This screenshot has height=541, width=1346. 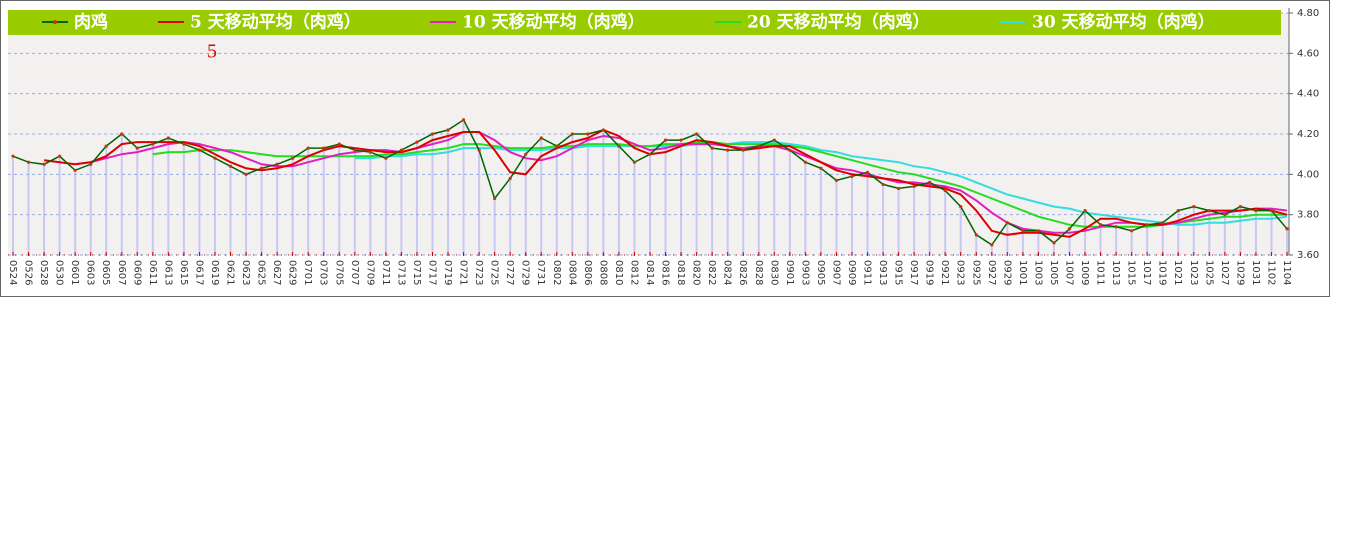 What do you see at coordinates (1068, 272) in the screenshot?
I see `x-tick-label: 1007` at bounding box center [1068, 272].